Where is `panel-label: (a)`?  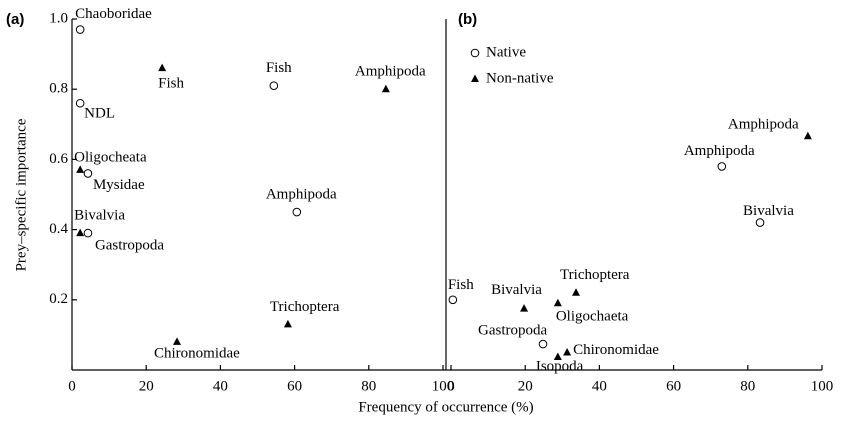
panel-label: (a) is located at coordinates (15, 19).